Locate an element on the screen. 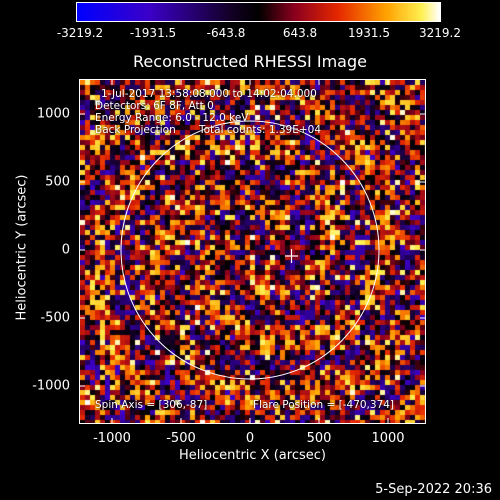 Image resolution: width=500 pixels, height=500 pixels. method-text: Back Projection is located at coordinates (135, 130).